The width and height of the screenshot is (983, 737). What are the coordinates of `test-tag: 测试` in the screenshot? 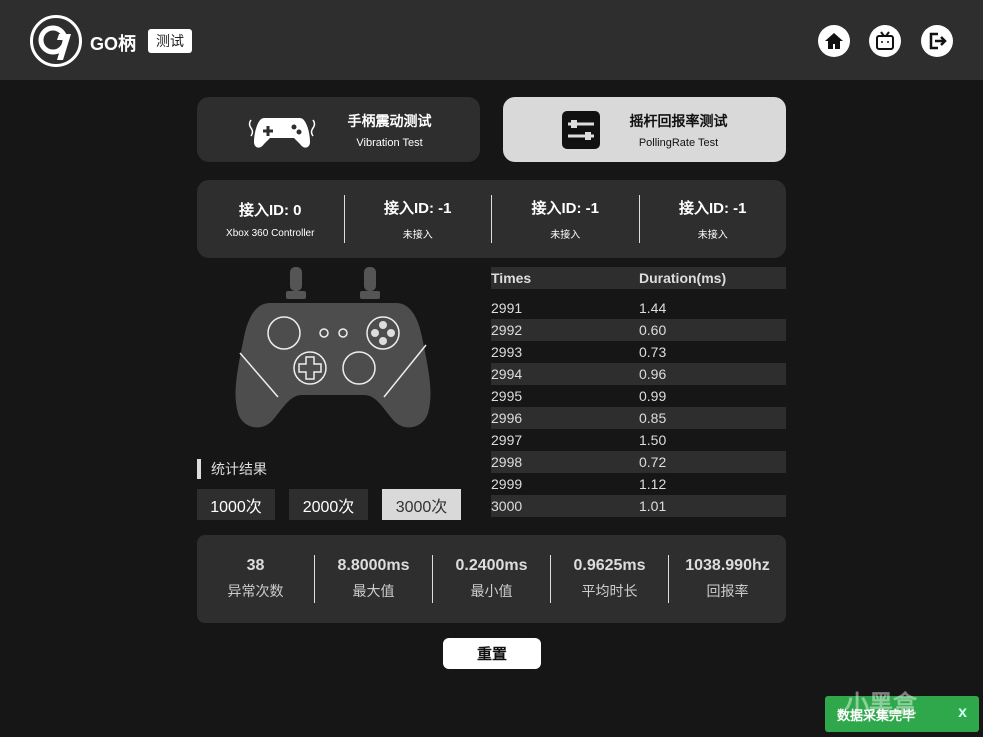 It's located at (170, 41).